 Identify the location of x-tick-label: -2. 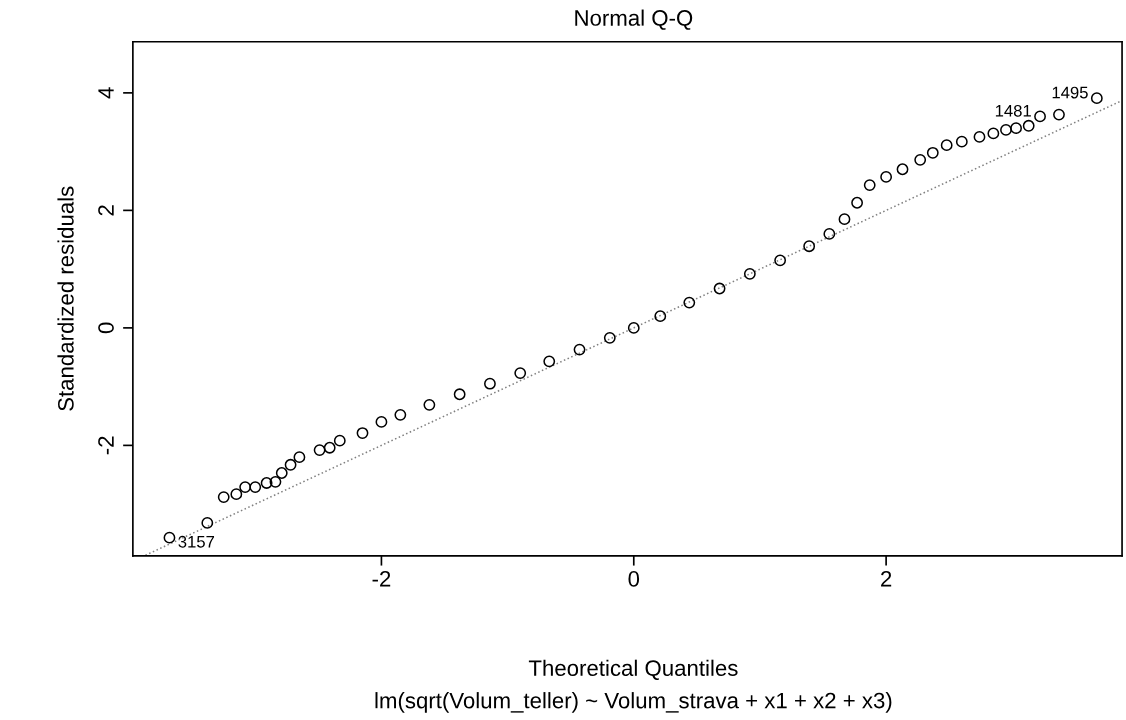
(381, 579).